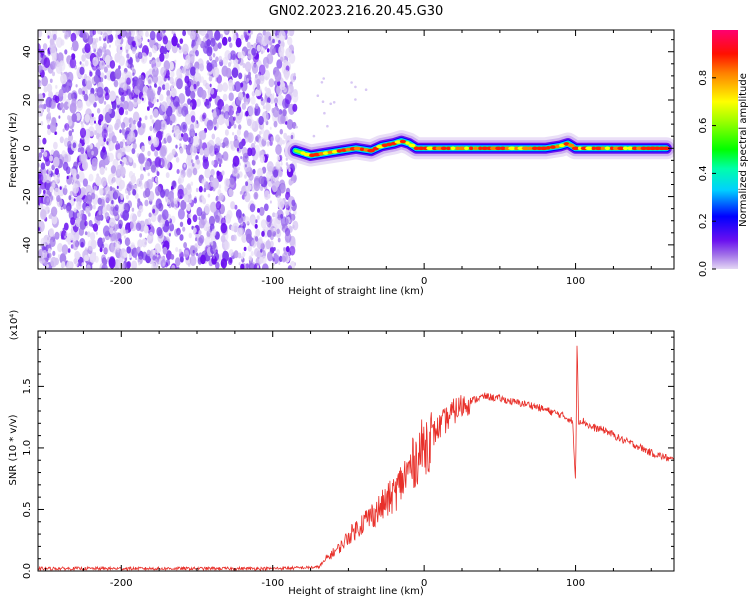  I want to click on colorbar-tick-label: 0.6, so click(703, 126).